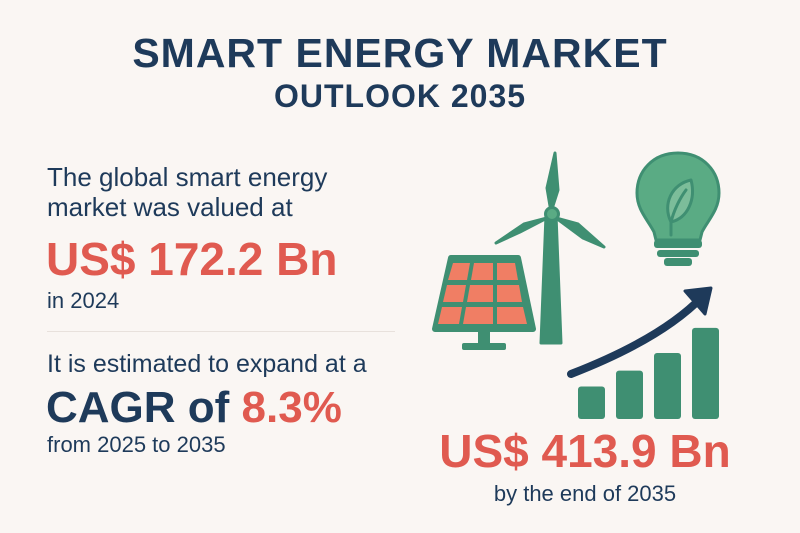  What do you see at coordinates (138, 407) in the screenshot?
I see `cagr-label: CAGR of` at bounding box center [138, 407].